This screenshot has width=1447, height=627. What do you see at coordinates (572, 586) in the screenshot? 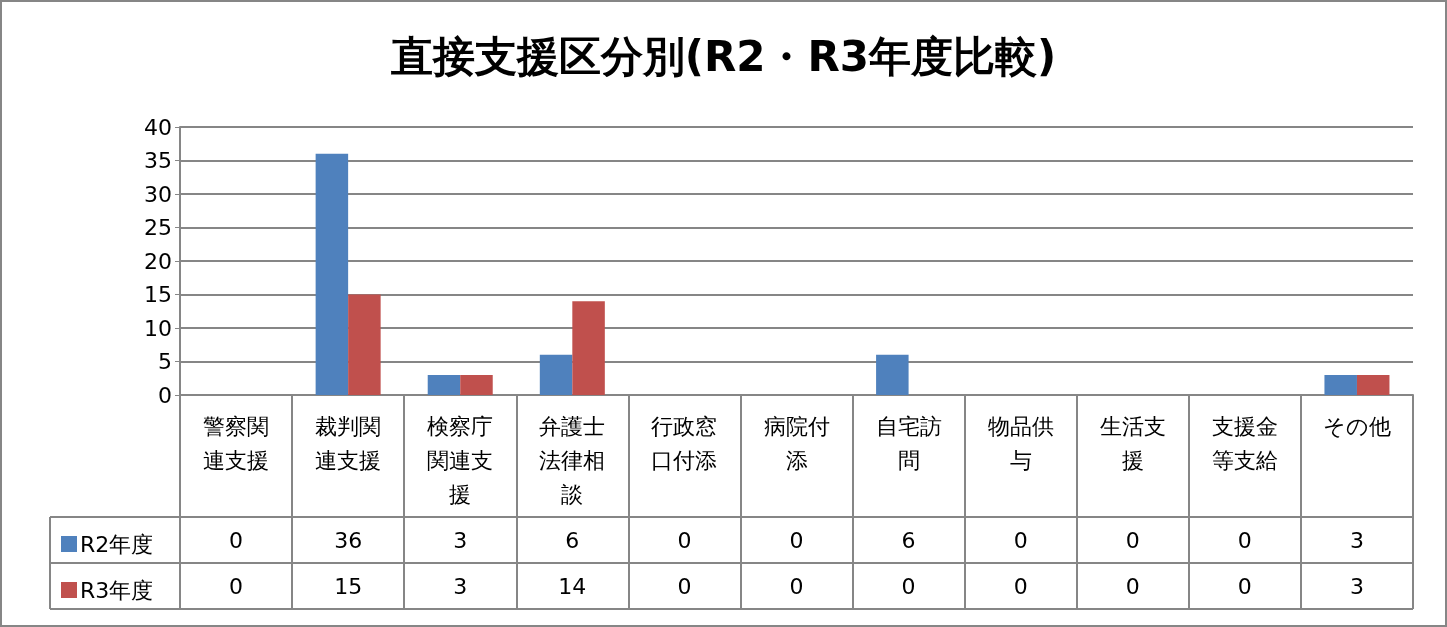
I see `data-label: 14` at bounding box center [572, 586].